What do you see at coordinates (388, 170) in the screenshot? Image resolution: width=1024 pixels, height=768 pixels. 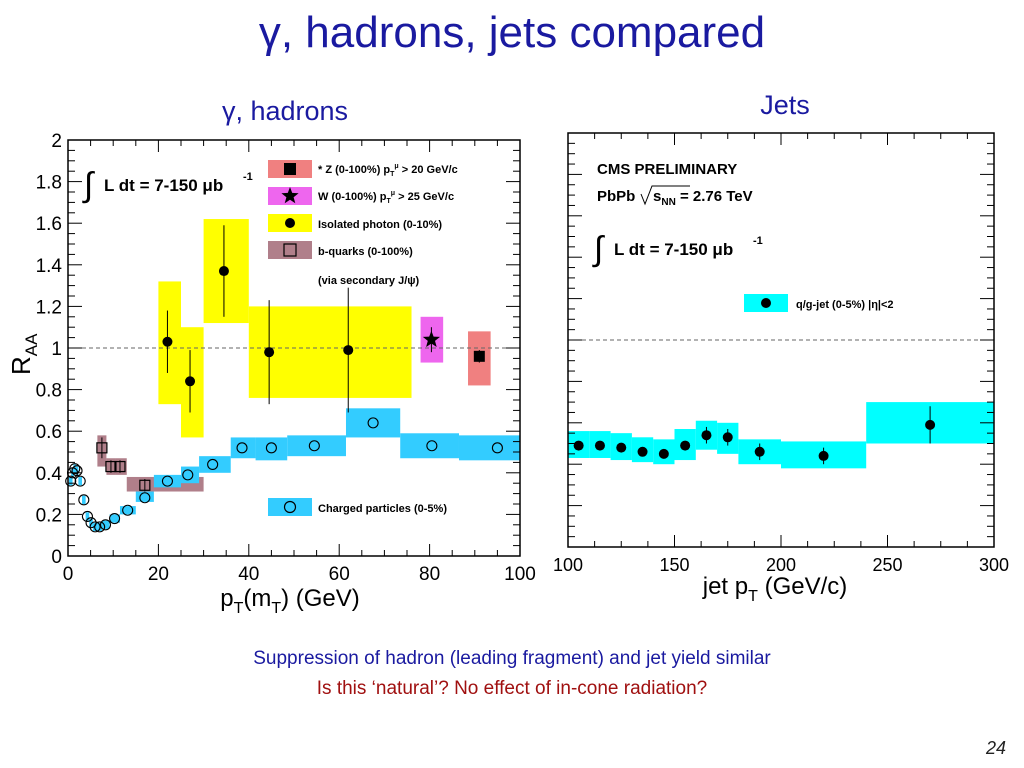 I see `legend-z-label: * Z (0-100%) pTμ > 20 GeV/c` at bounding box center [388, 170].